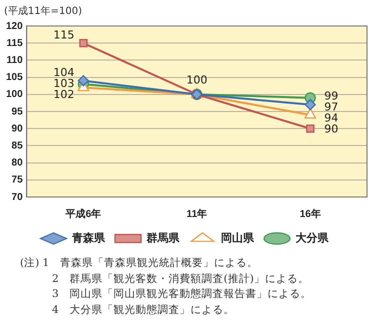 This screenshot has width=379, height=331. I want to click on x-tick-label: 16年, so click(310, 214).